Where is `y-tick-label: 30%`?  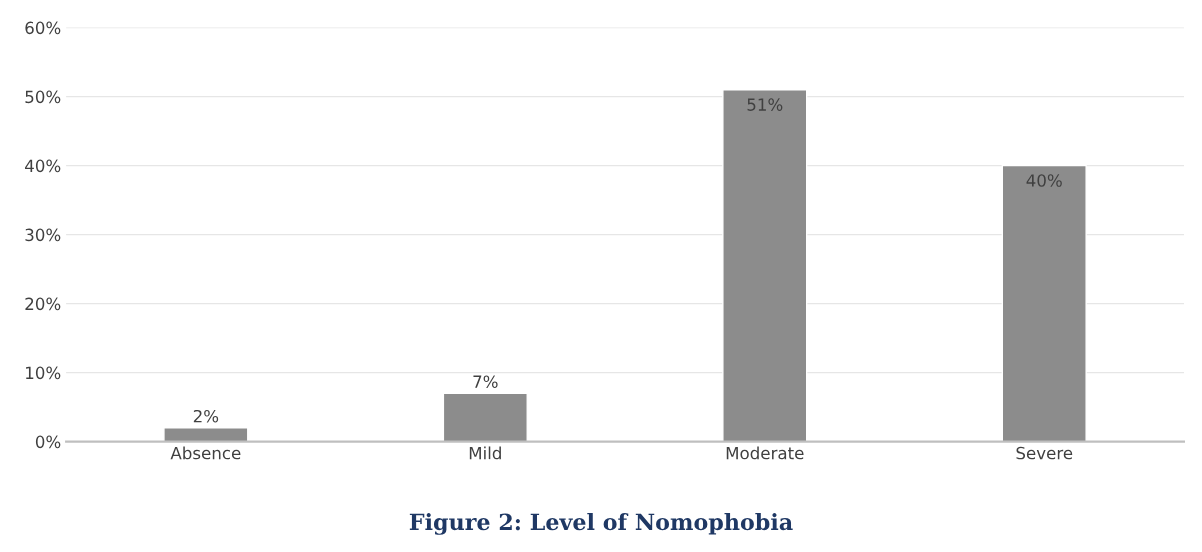 y-tick-label: 30% is located at coordinates (43, 235).